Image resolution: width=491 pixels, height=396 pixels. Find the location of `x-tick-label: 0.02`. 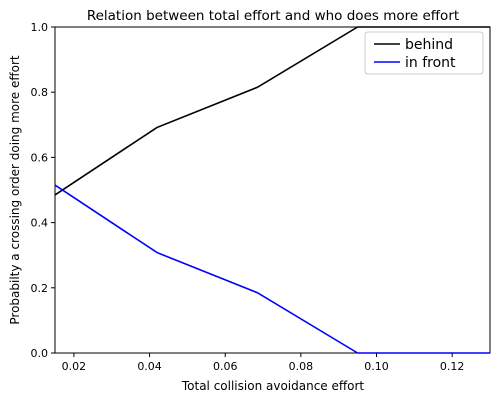

x-tick-label: 0.02 is located at coordinates (74, 366).